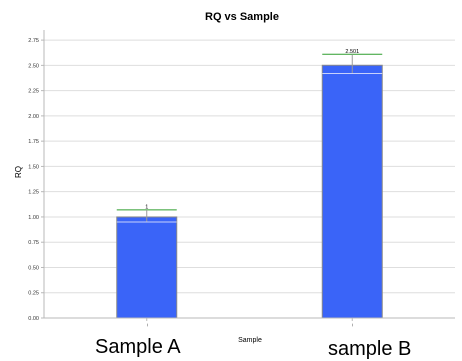  I want to click on sample-a-annotation: Sample A, so click(138, 347).